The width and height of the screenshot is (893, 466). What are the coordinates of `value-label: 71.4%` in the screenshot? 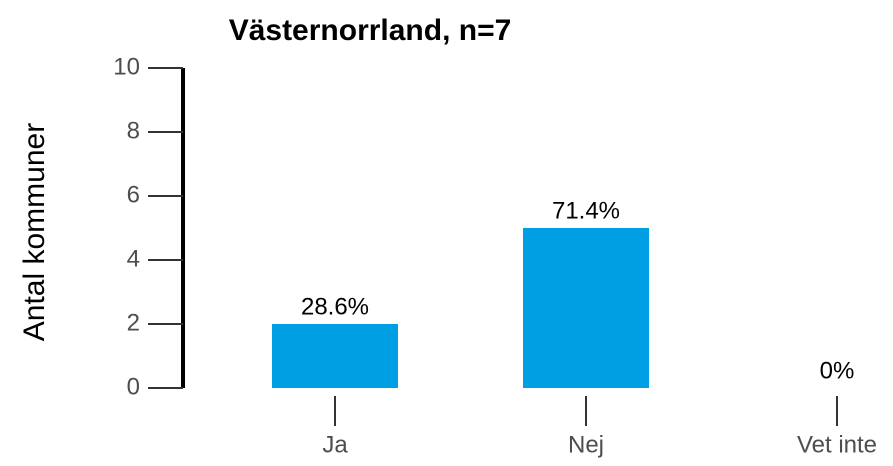 It's located at (586, 210).